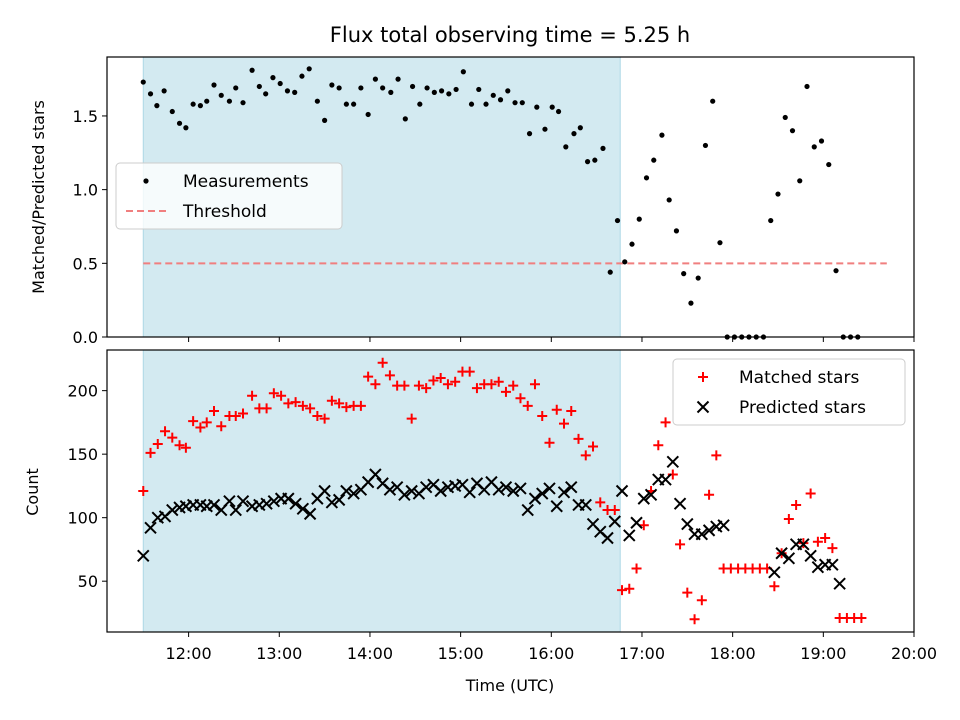 The height and width of the screenshot is (720, 960). I want to click on legend: Matched stars Predicted stars, so click(789, 392).